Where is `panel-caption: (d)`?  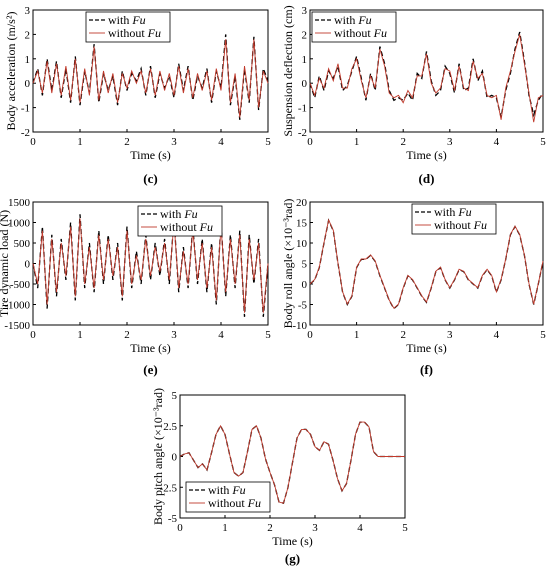 panel-caption: (d) is located at coordinates (427, 178).